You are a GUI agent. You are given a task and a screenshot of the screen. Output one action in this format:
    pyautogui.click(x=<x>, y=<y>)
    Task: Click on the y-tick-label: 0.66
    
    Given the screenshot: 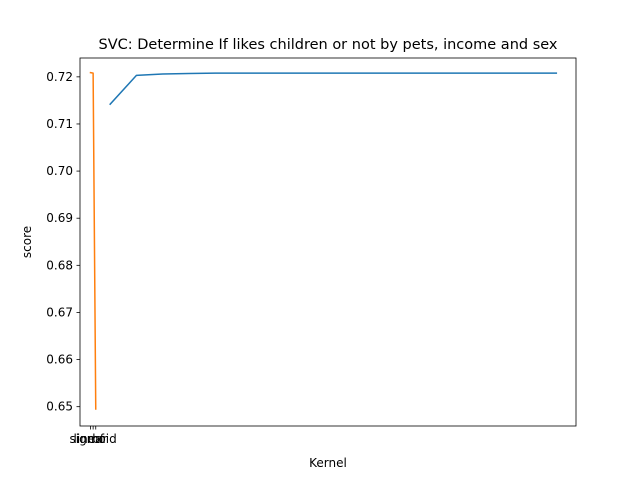 What is the action you would take?
    pyautogui.click(x=59, y=360)
    